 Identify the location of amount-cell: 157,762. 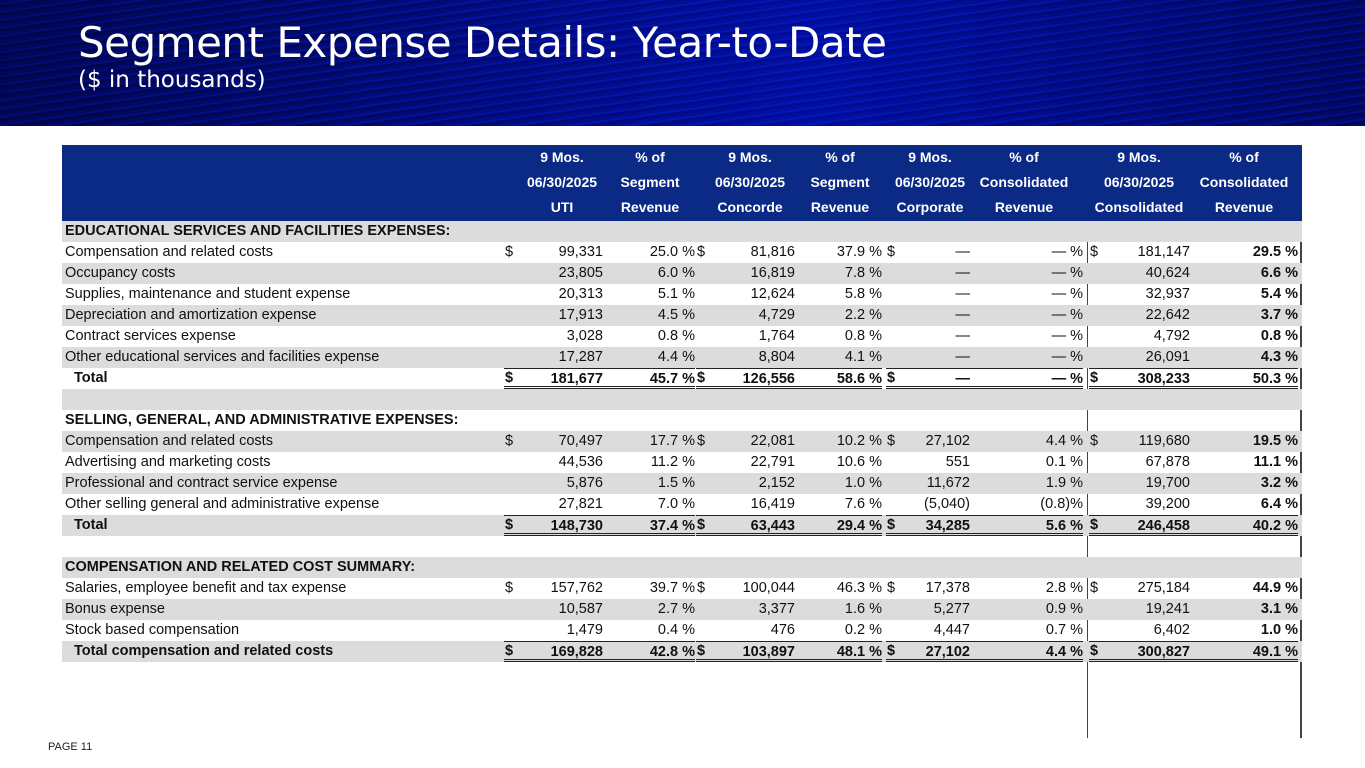
(576, 588).